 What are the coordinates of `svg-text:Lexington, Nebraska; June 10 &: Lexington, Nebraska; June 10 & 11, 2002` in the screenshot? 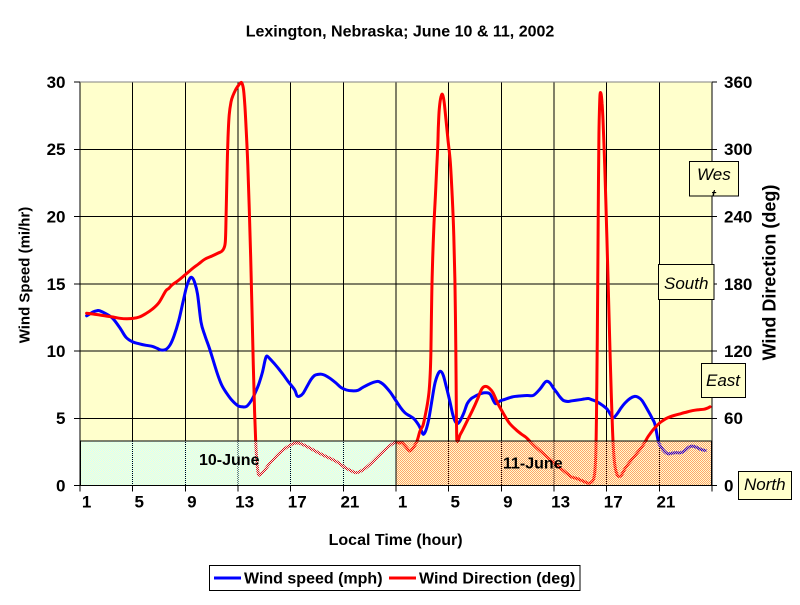 It's located at (400, 32).